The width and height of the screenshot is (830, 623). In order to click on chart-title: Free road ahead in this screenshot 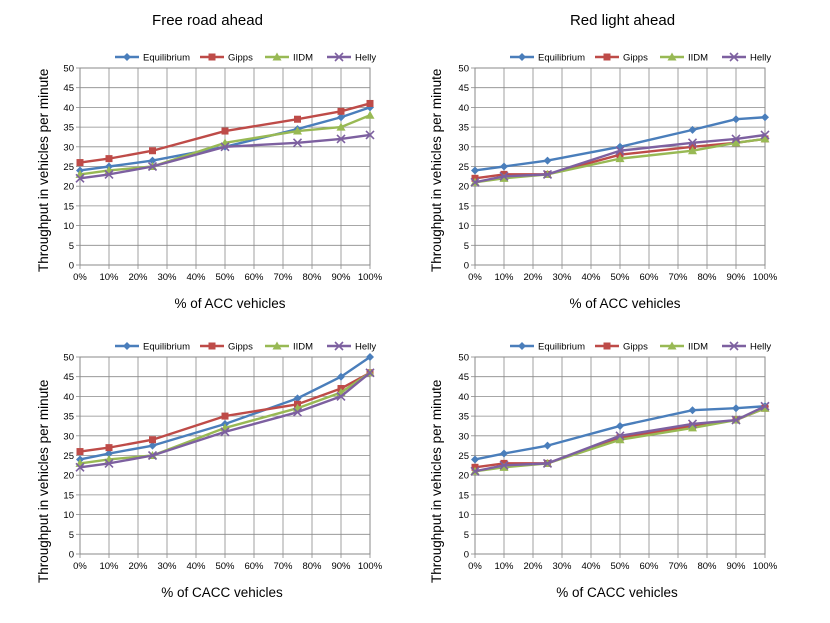, I will do `click(207, 20)`.